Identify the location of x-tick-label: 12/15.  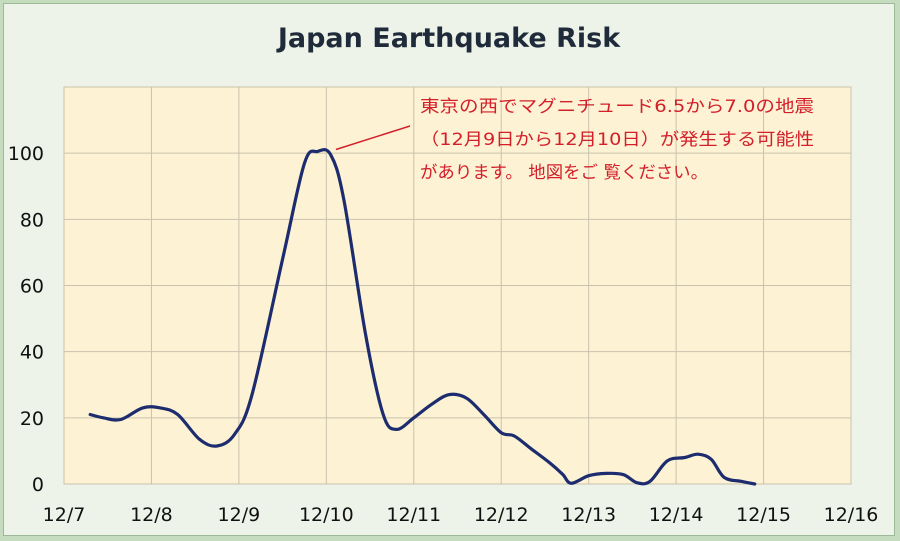
(763, 515).